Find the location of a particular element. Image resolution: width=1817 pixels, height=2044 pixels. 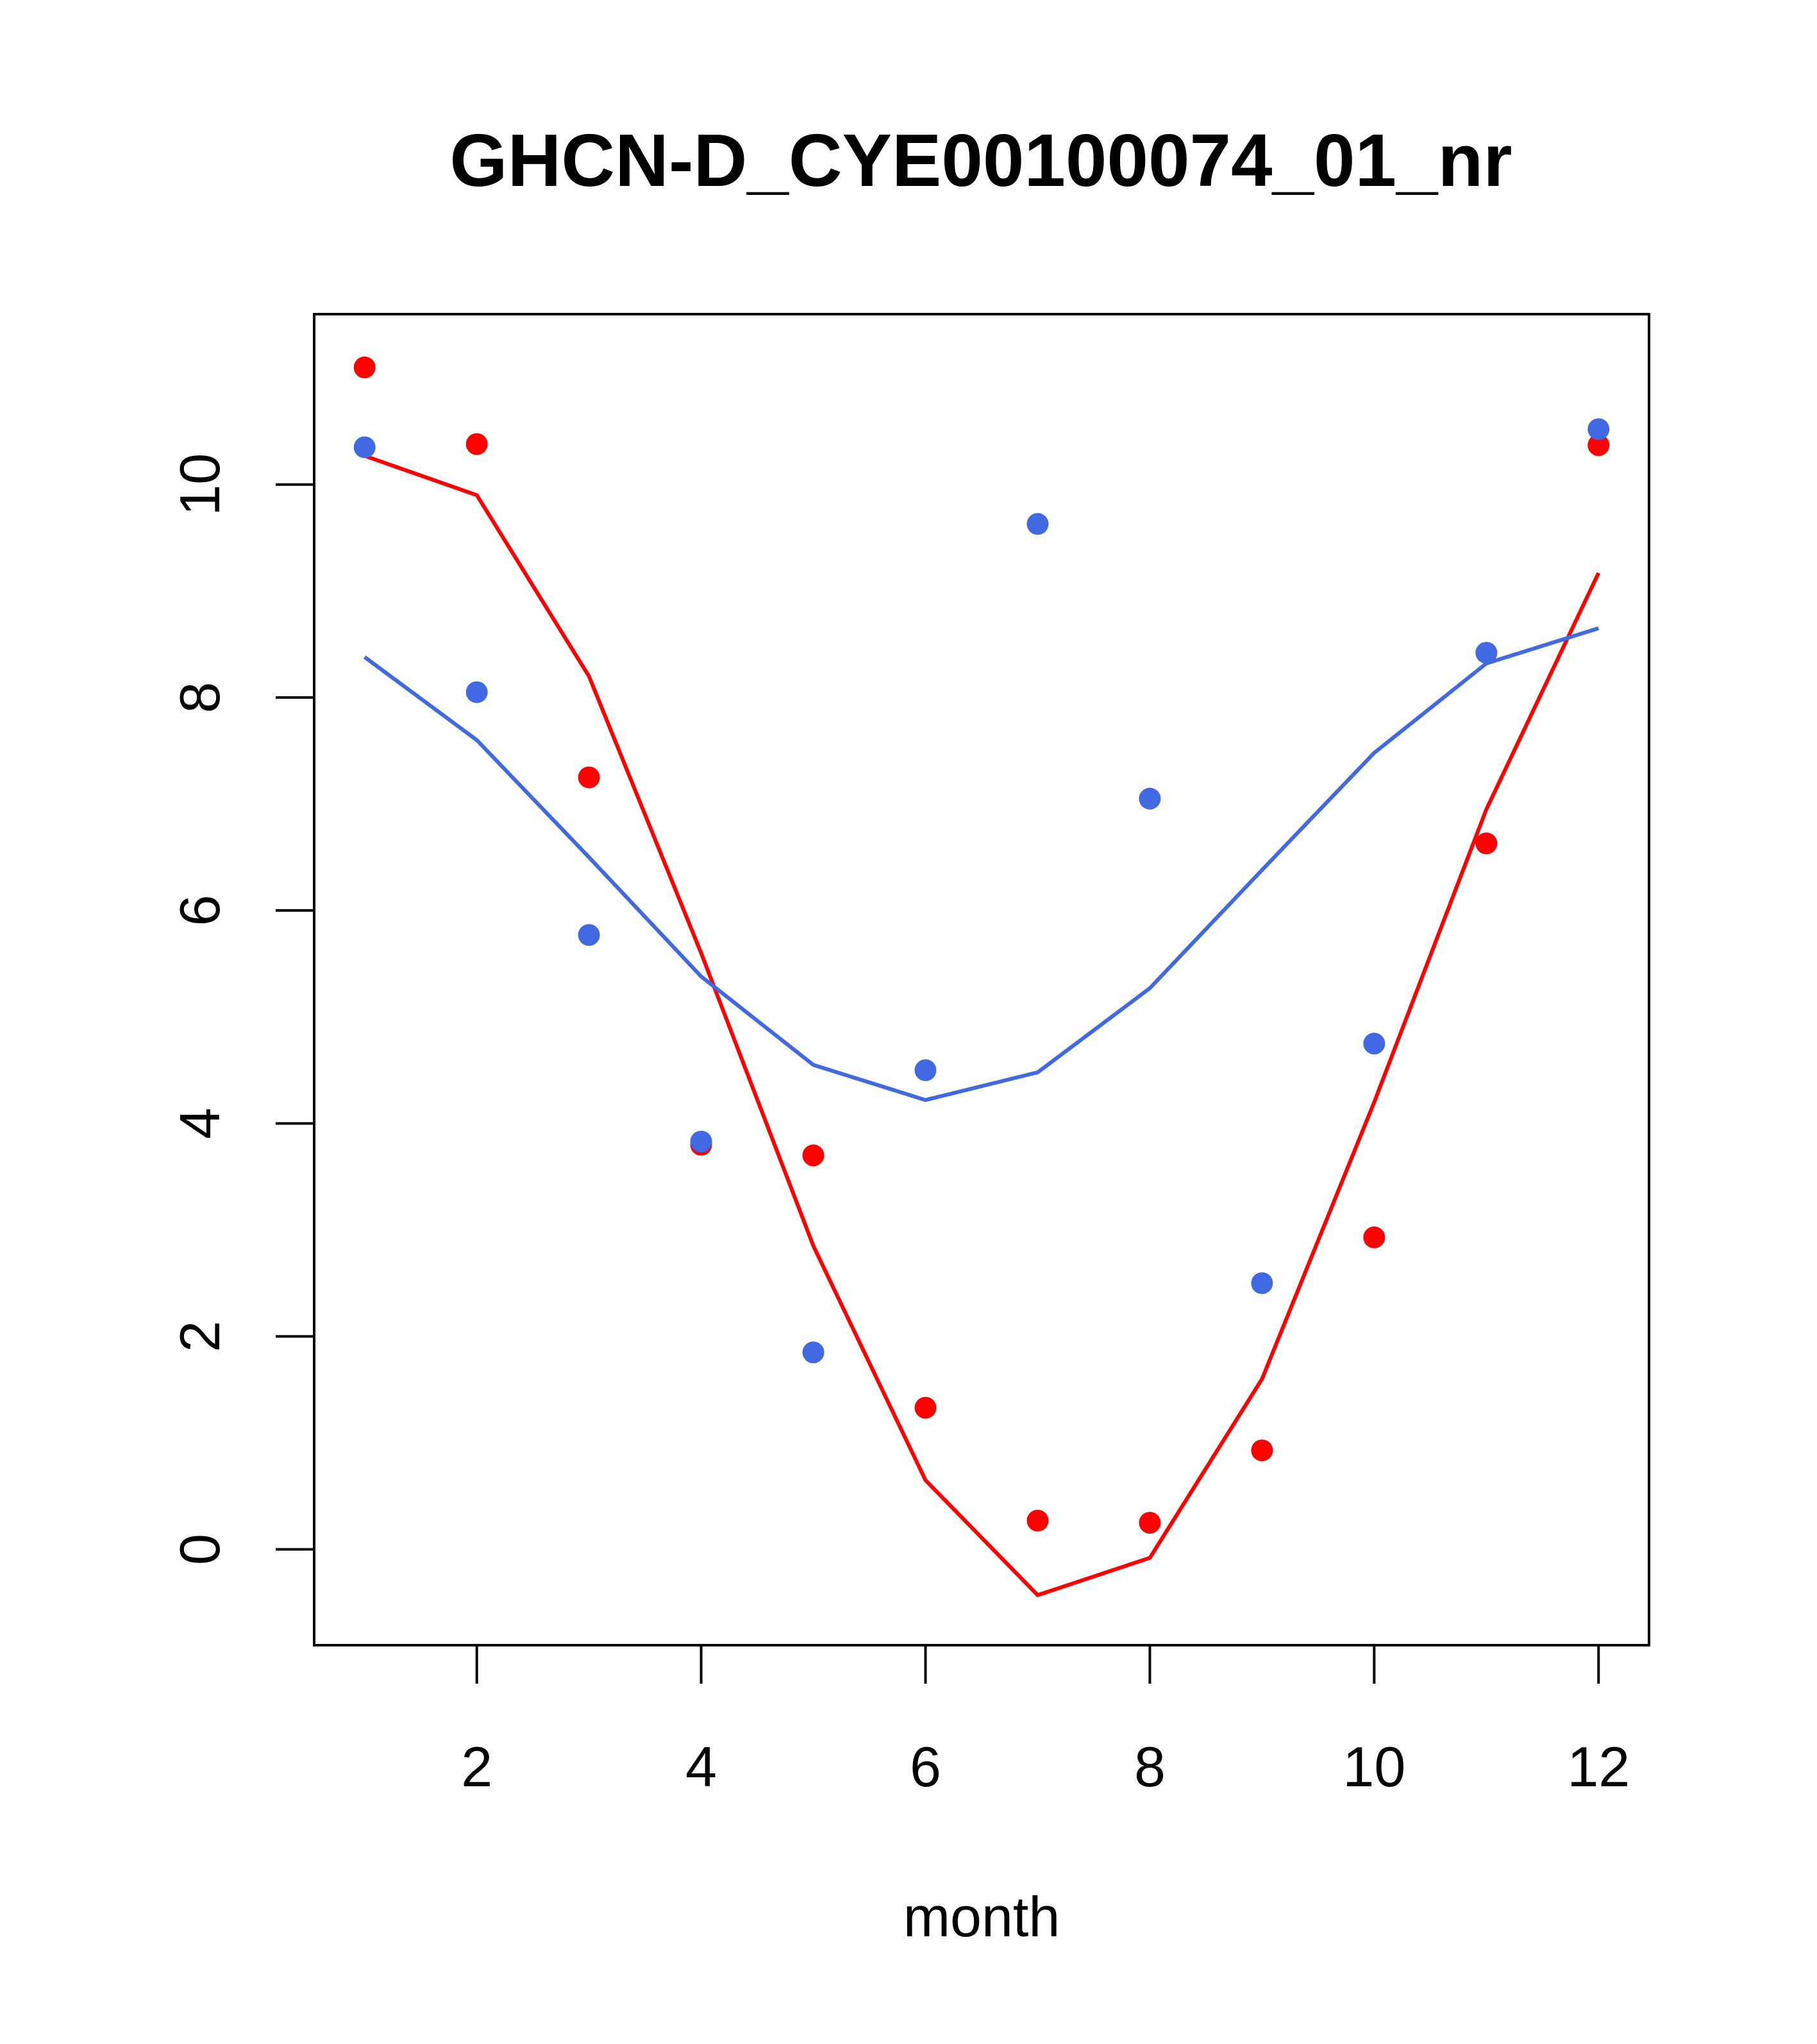

x-tick-label: 8 is located at coordinates (1150, 1766).